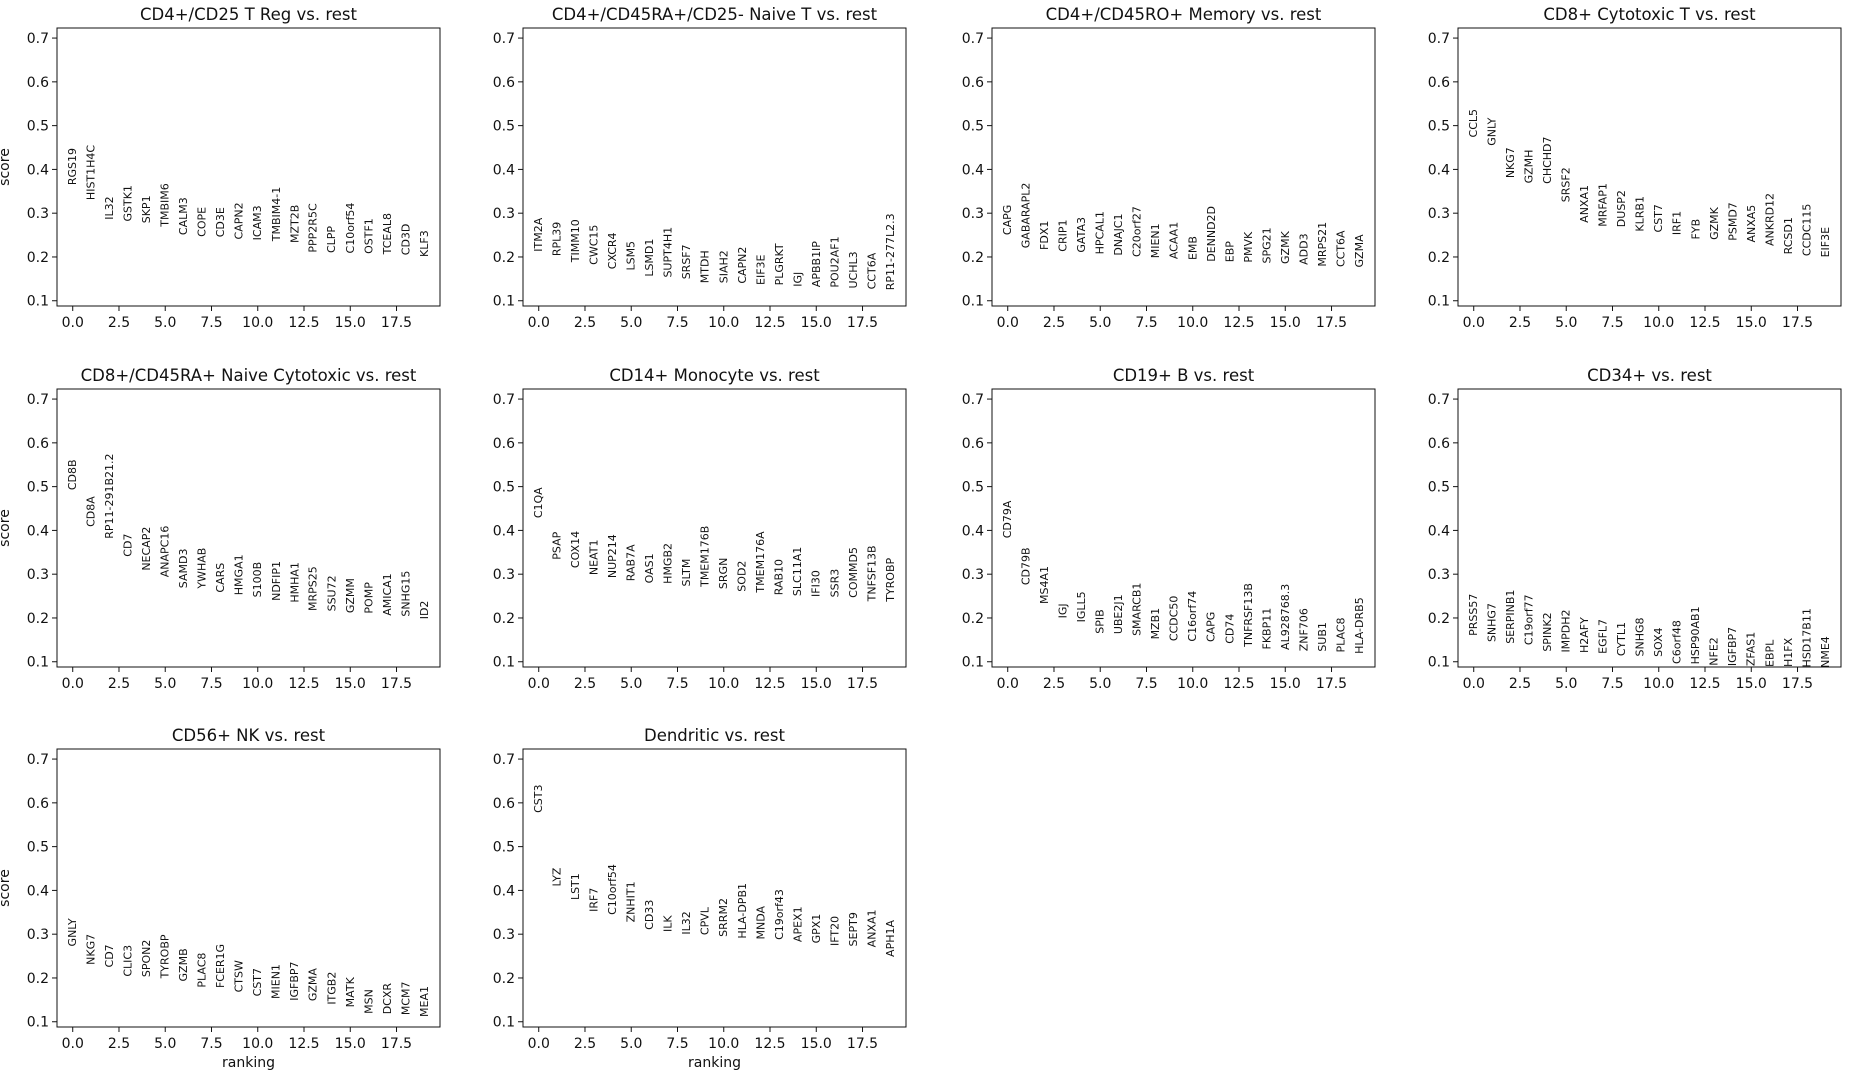 Image resolution: width=1850 pixels, height=1075 pixels. Describe the element at coordinates (183, 216) in the screenshot. I see `gene-label: CALM3` at that location.